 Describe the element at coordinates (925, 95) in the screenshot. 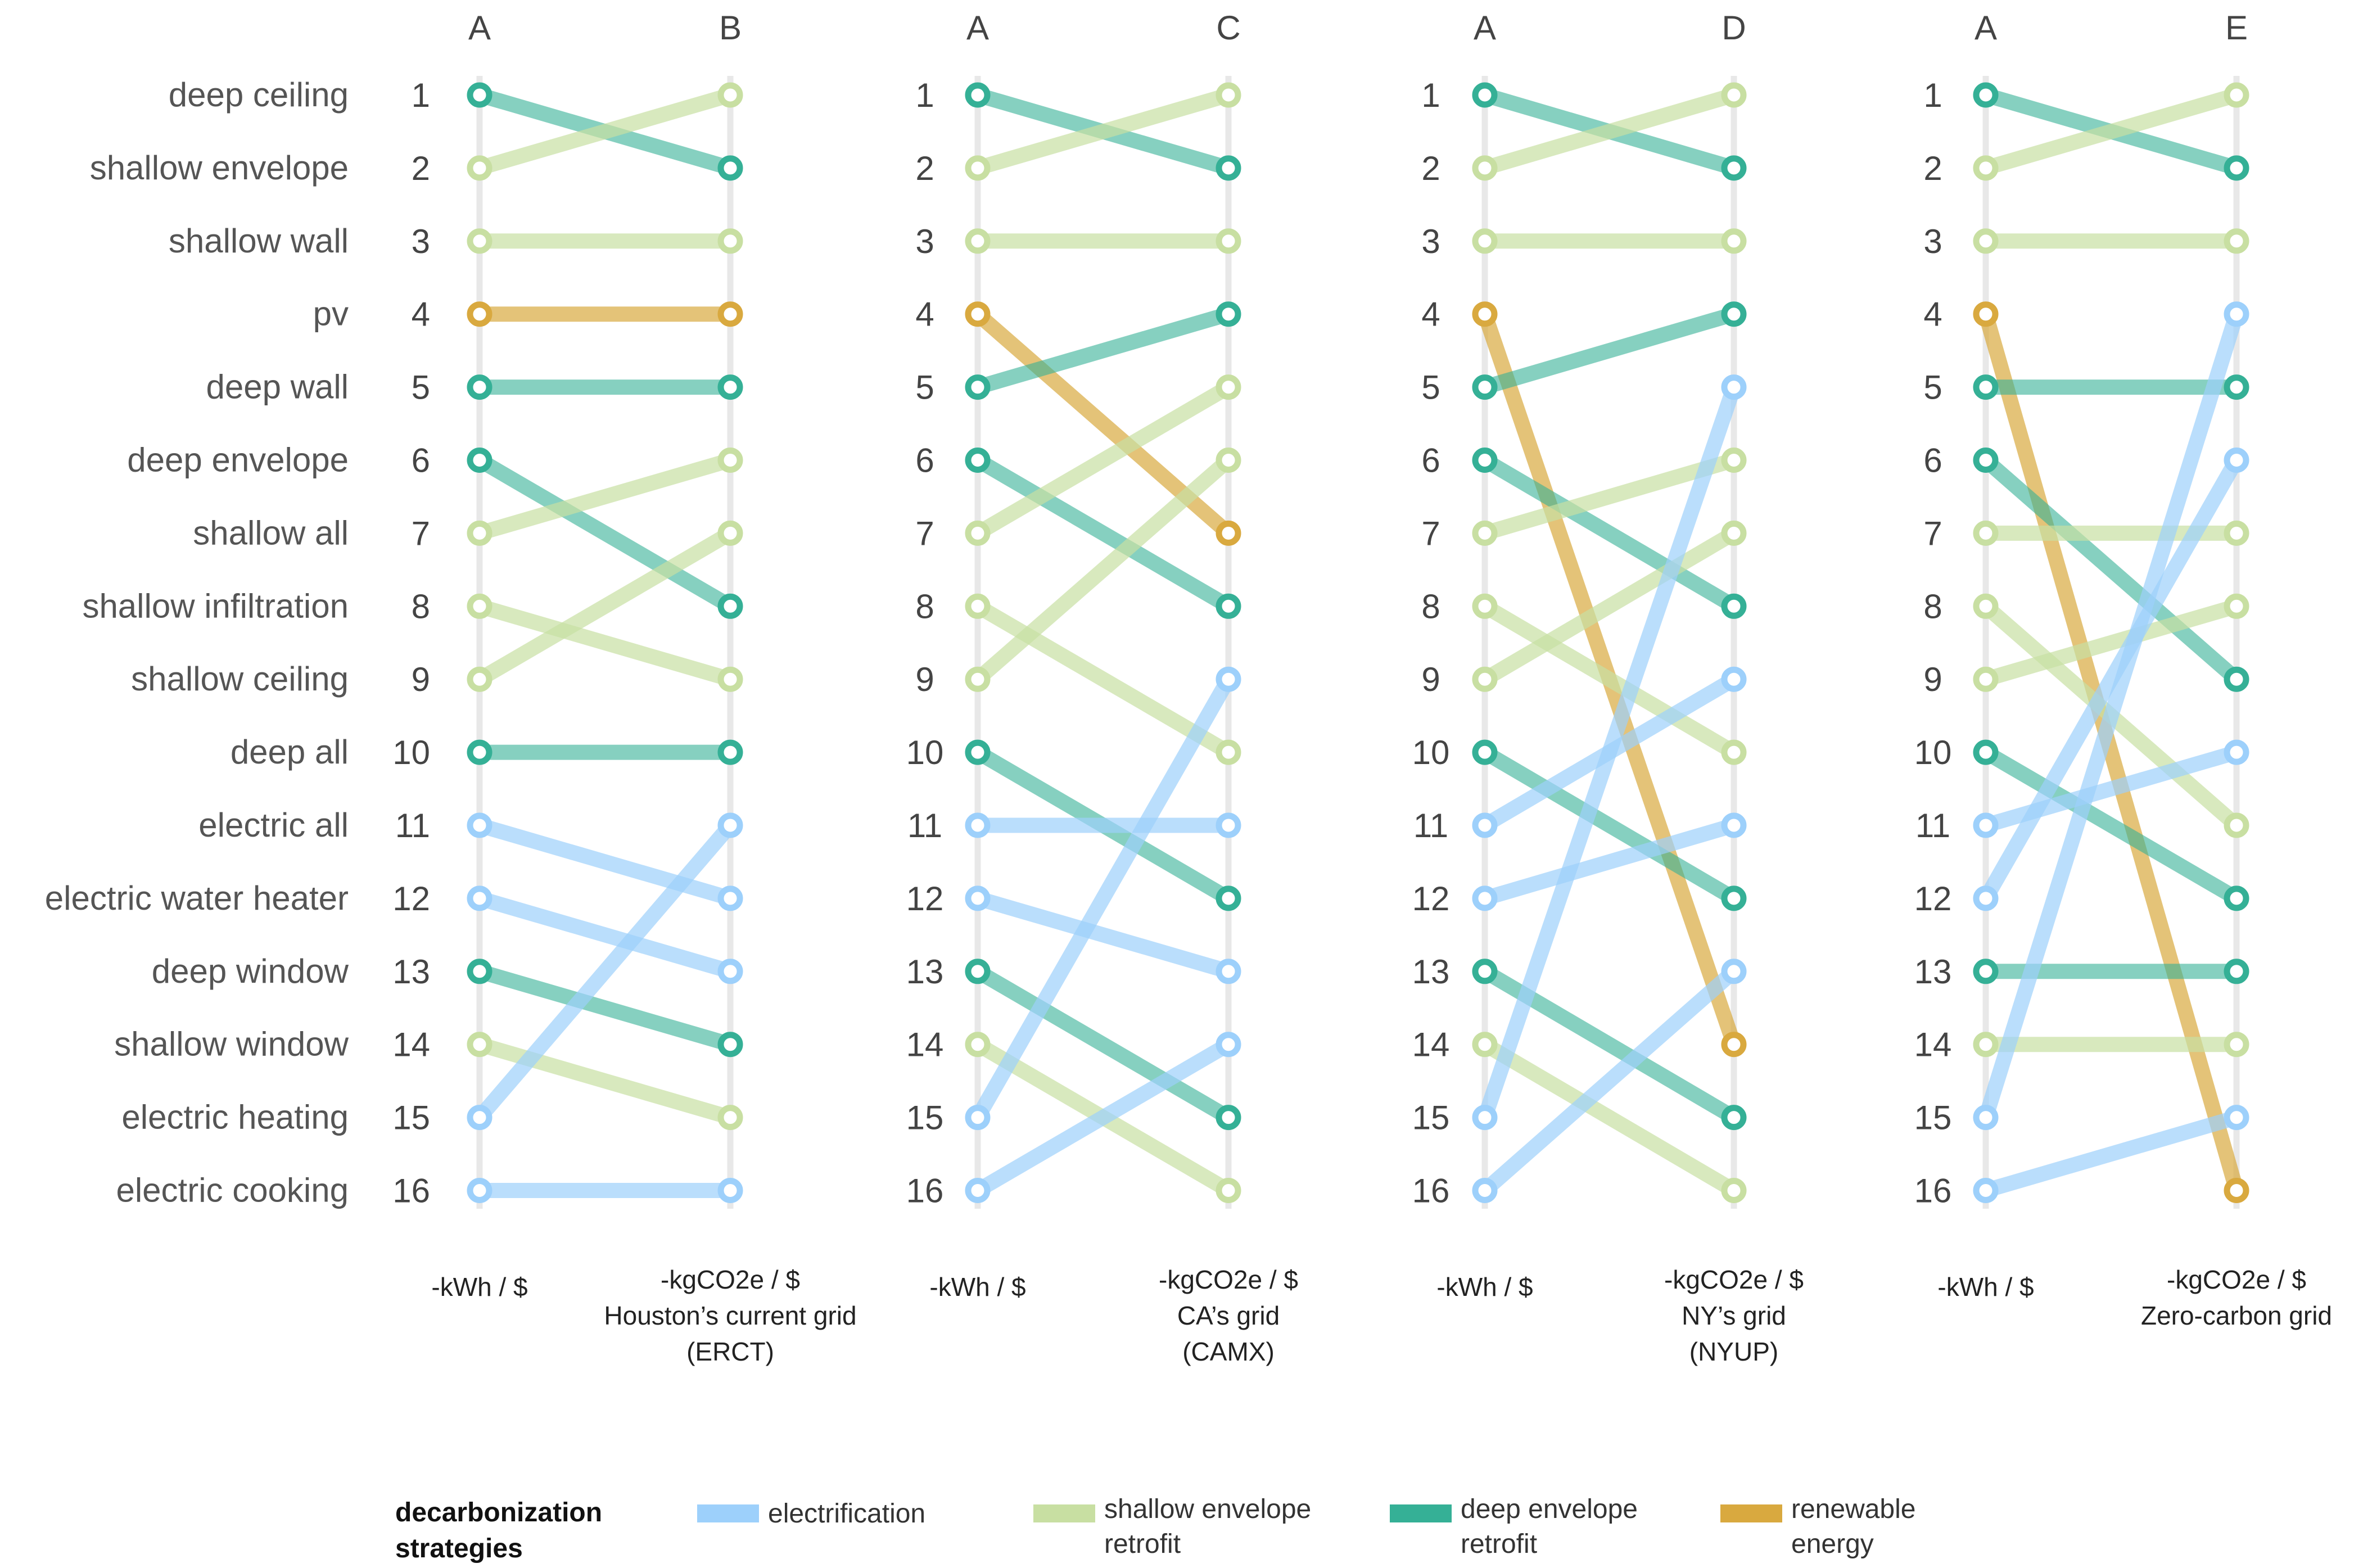

I see `rank-number: 1` at that location.